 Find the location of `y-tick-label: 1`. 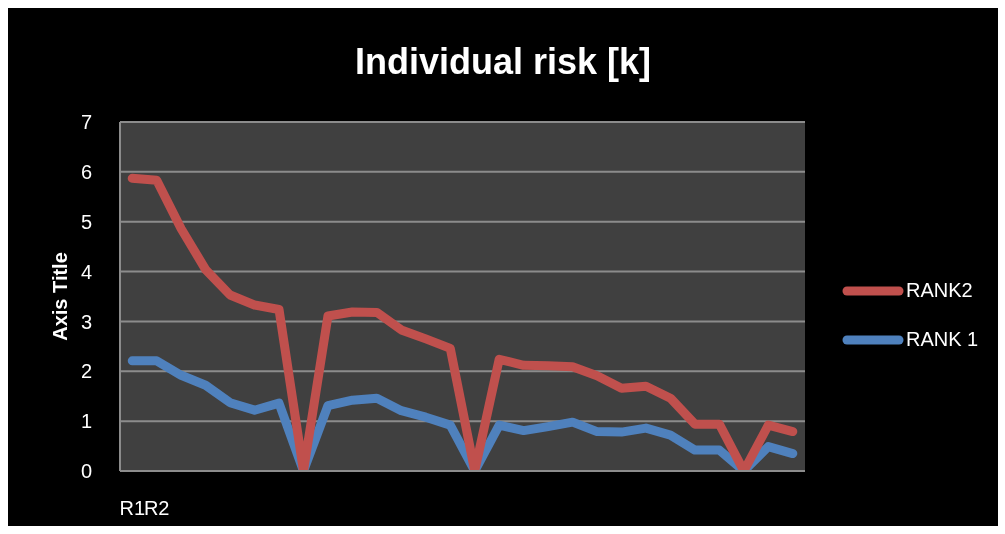

y-tick-label: 1 is located at coordinates (86, 421).